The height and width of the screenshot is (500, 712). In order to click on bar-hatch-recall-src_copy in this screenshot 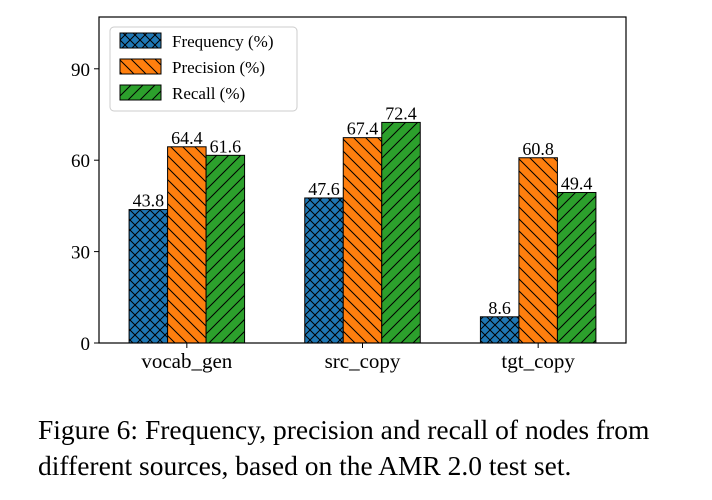, I will do `click(401, 232)`.